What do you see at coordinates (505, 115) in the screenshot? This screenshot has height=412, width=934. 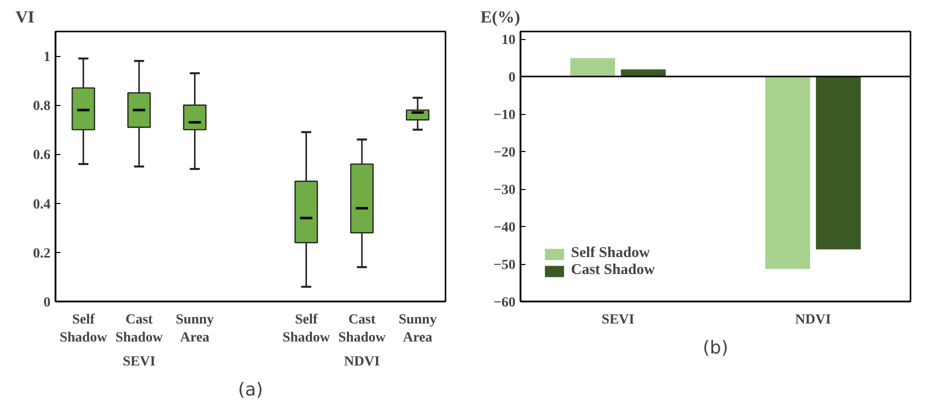 I see `y-tick-label: −10` at bounding box center [505, 115].